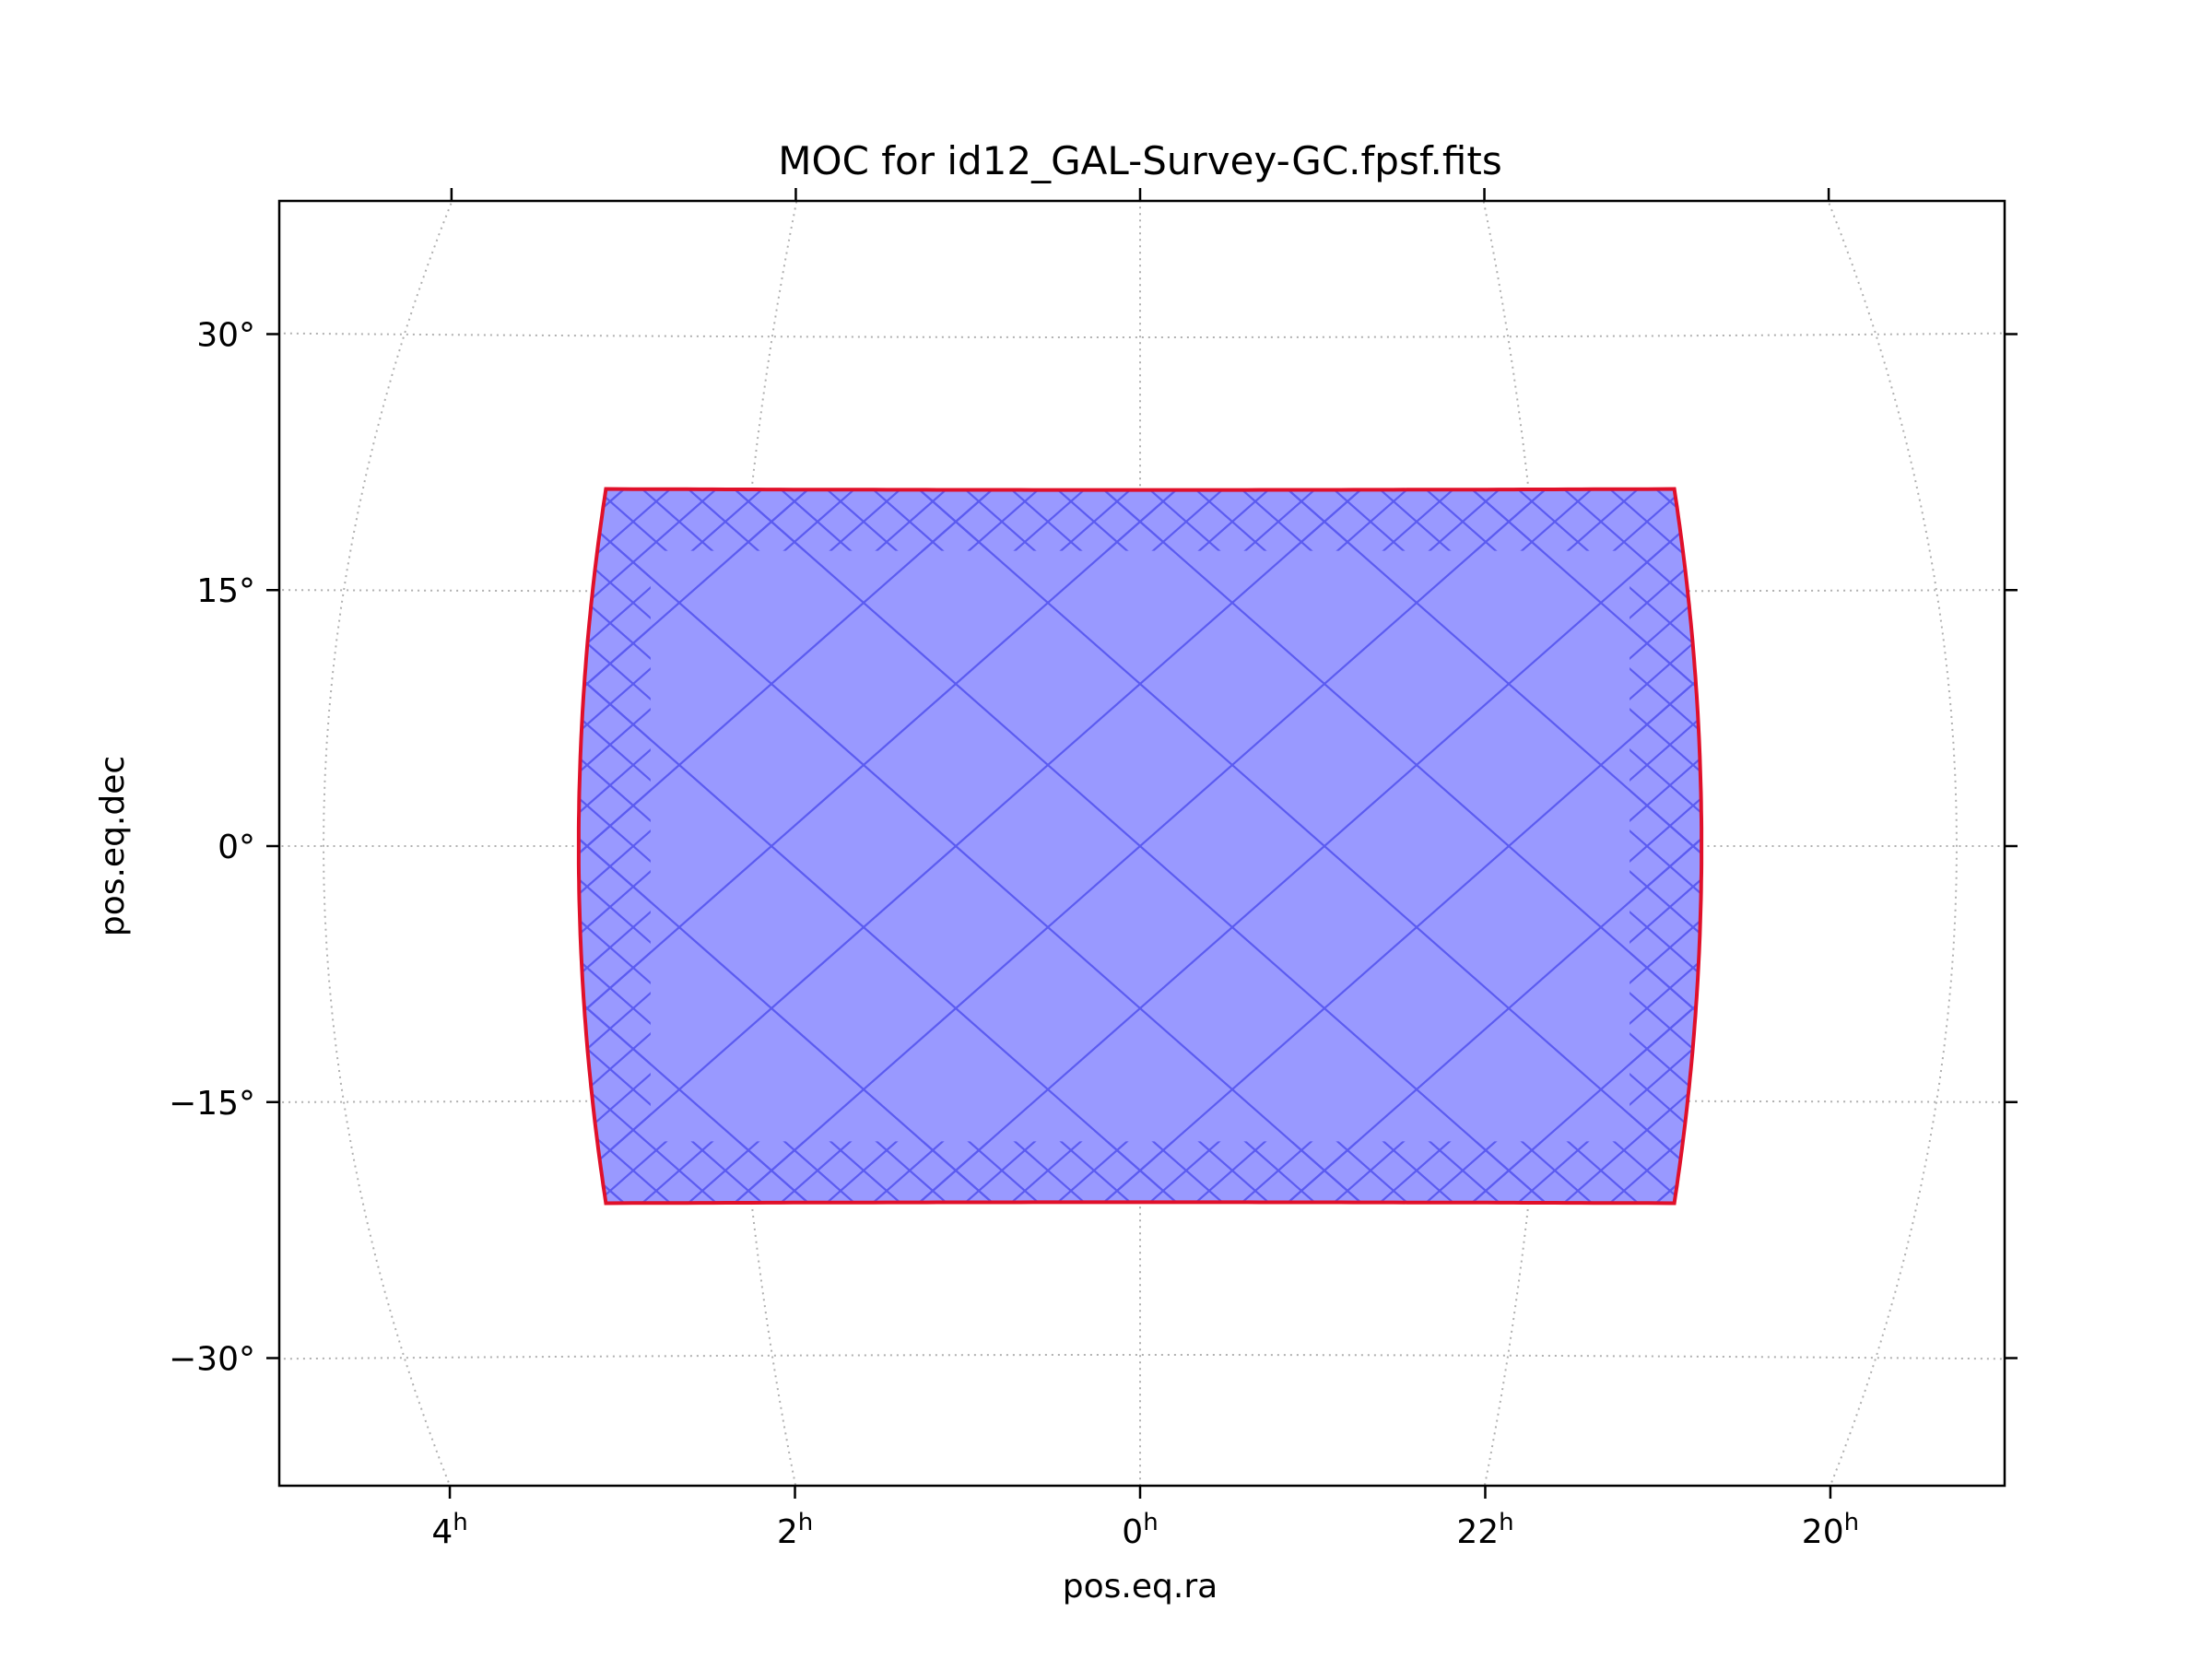 The image size is (2212, 1659). I want to click on y-axis-label: pos.eq.dec, so click(113, 846).